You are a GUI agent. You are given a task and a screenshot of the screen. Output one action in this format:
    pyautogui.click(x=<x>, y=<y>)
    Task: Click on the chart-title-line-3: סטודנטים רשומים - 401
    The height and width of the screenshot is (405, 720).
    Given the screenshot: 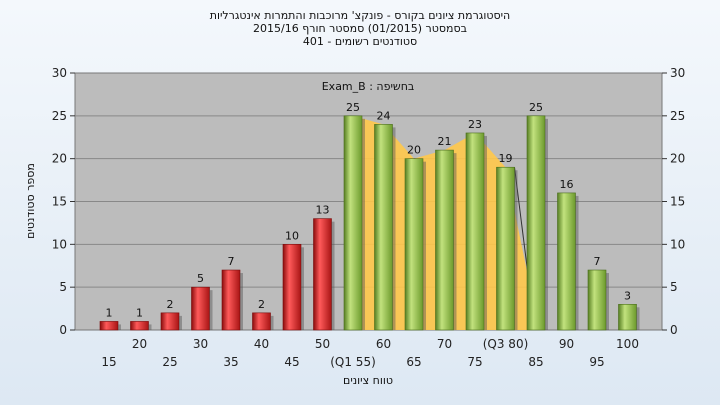 What is the action you would take?
    pyautogui.click(x=360, y=41)
    